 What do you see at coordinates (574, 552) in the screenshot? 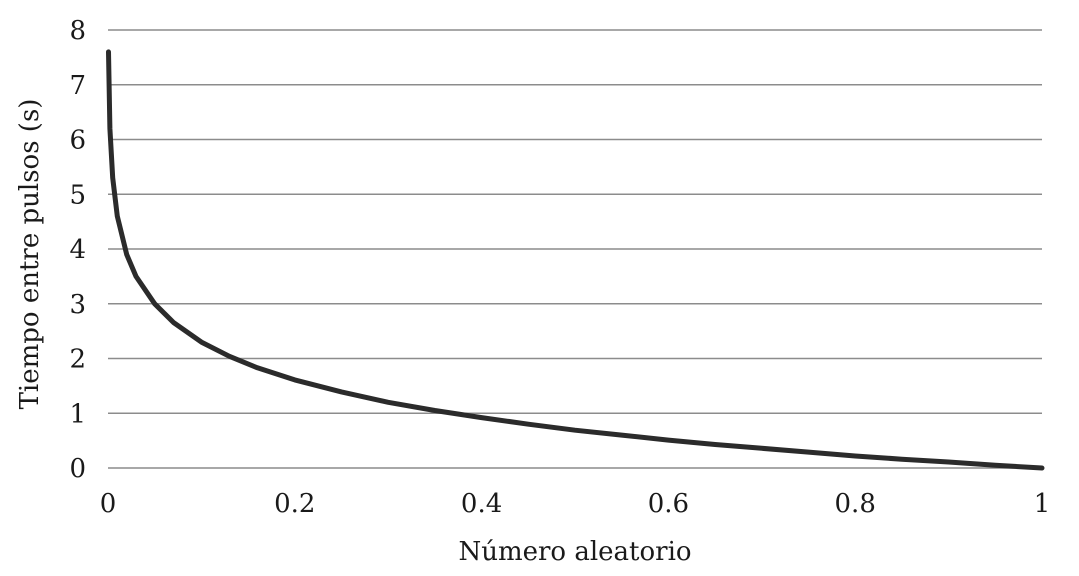
I see `x-axis-title: Número aleatorio` at bounding box center [574, 552].